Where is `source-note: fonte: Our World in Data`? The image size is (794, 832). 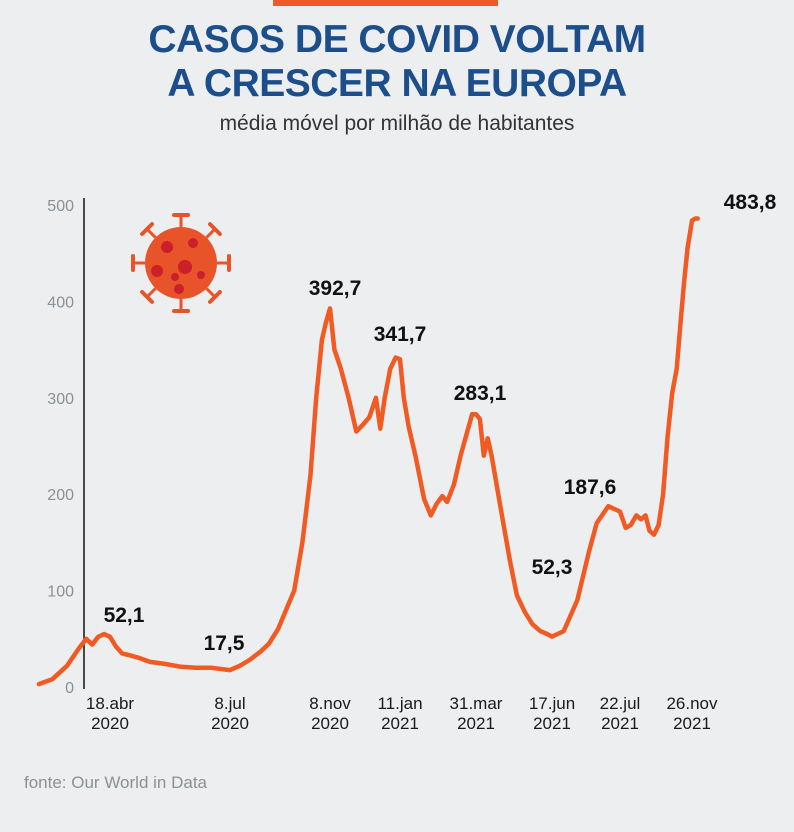
source-note: fonte: Our World in Data is located at coordinates (115, 782).